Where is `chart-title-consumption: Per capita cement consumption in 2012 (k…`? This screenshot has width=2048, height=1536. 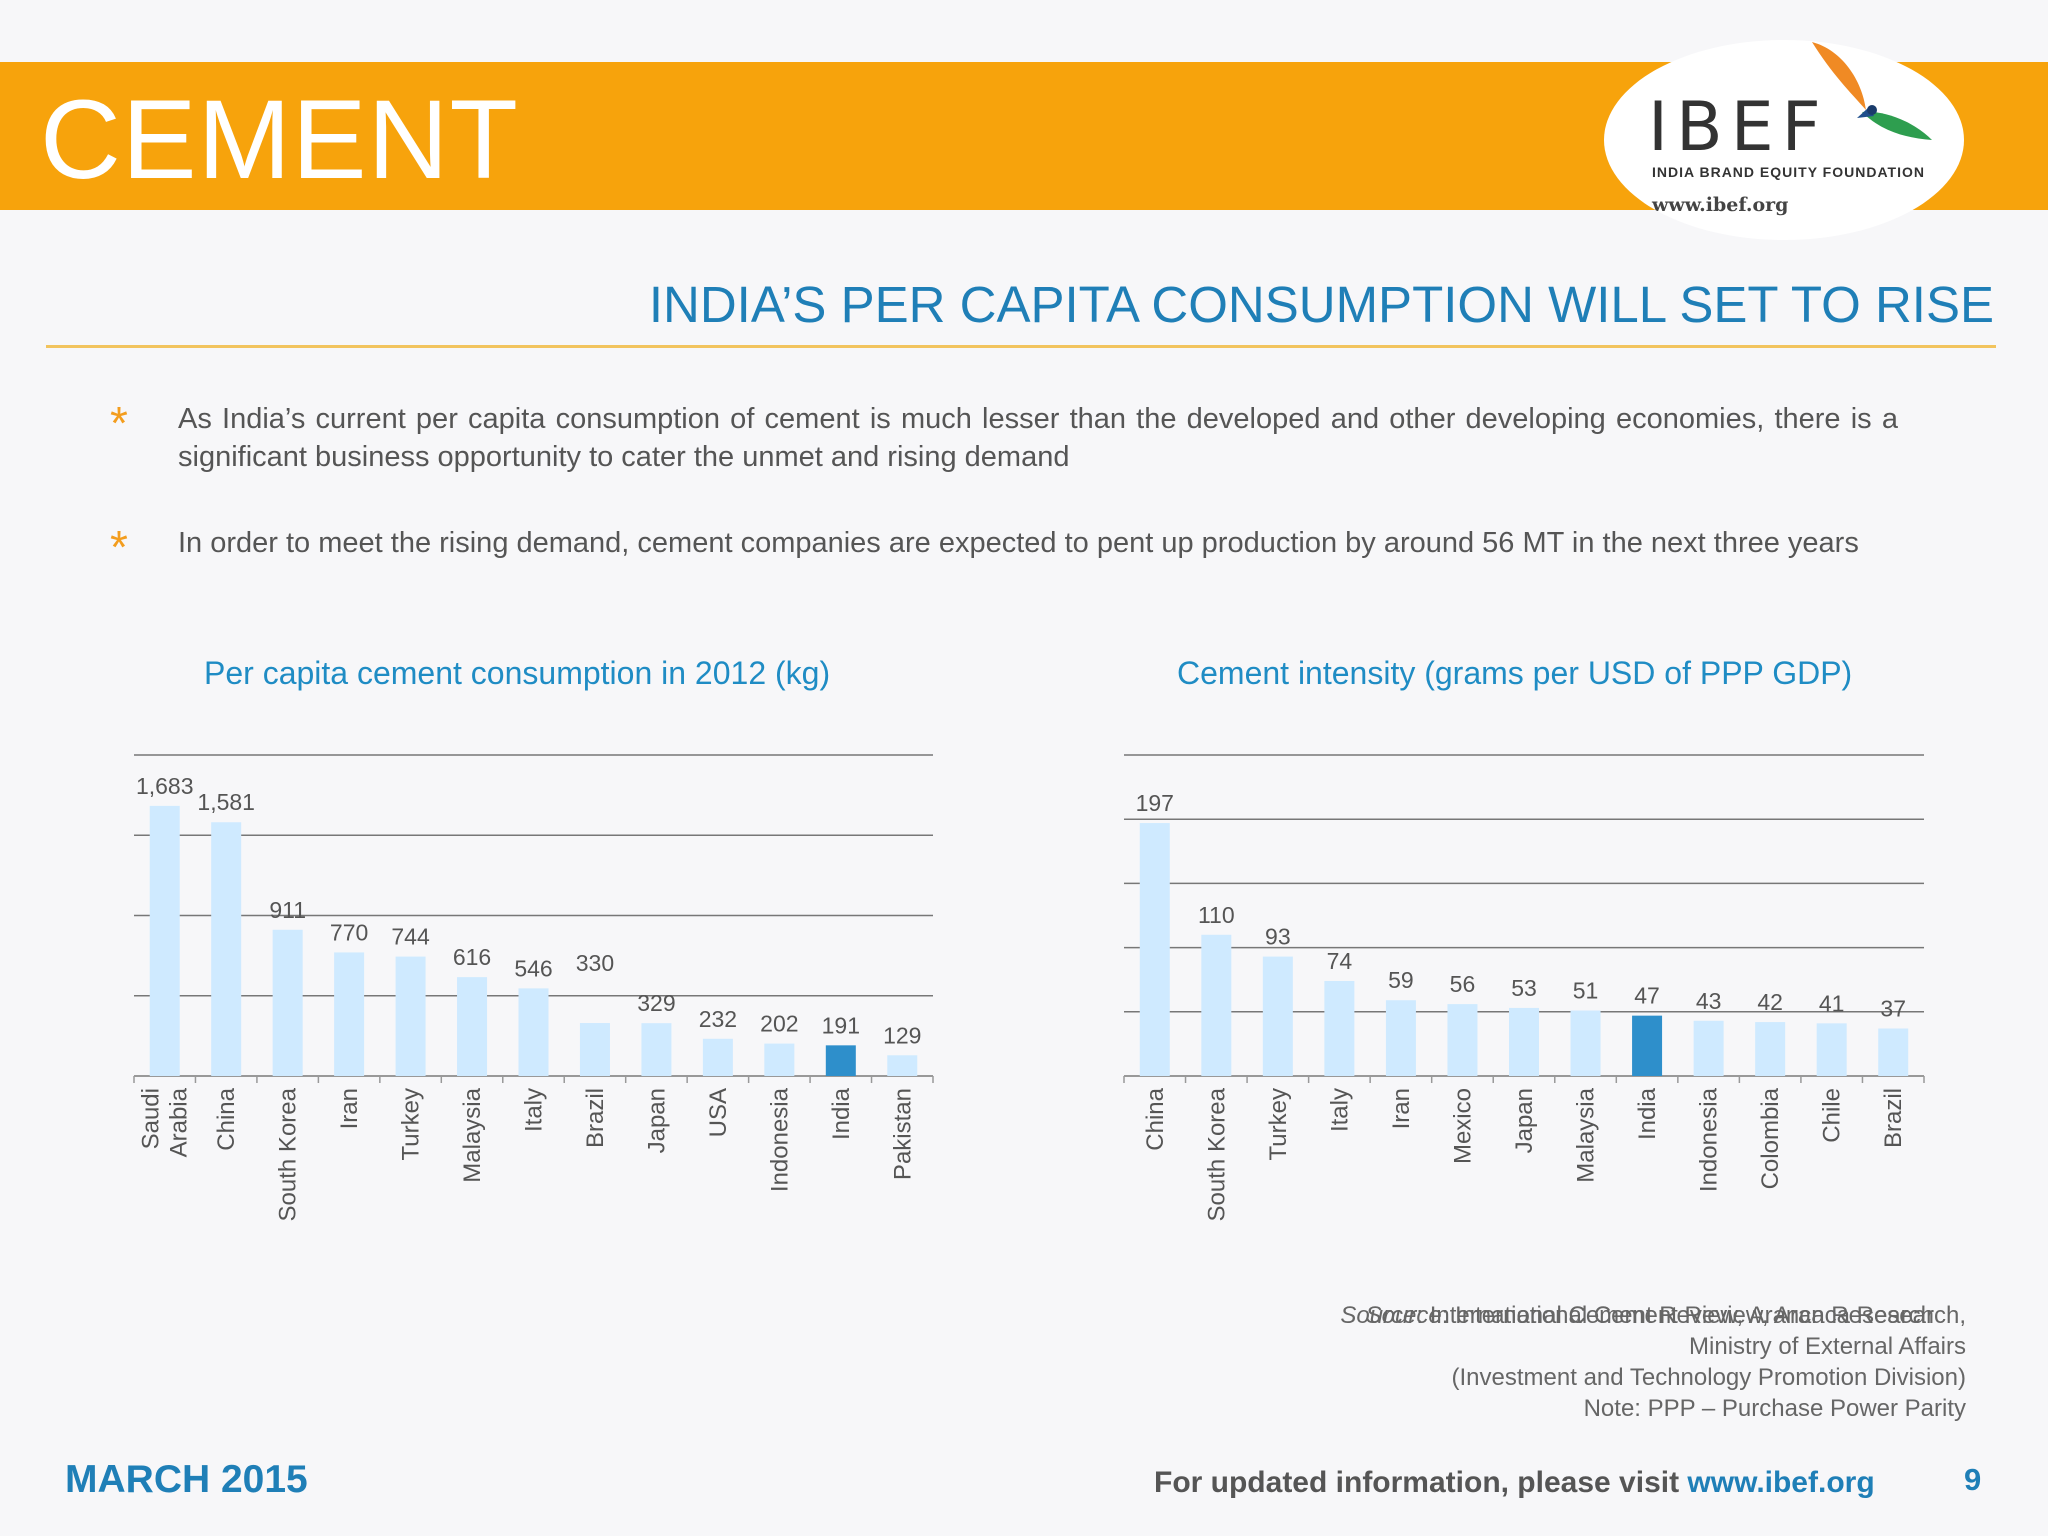
chart-title-consumption: Per capita cement consumption in 2012 (k… is located at coordinates (517, 673).